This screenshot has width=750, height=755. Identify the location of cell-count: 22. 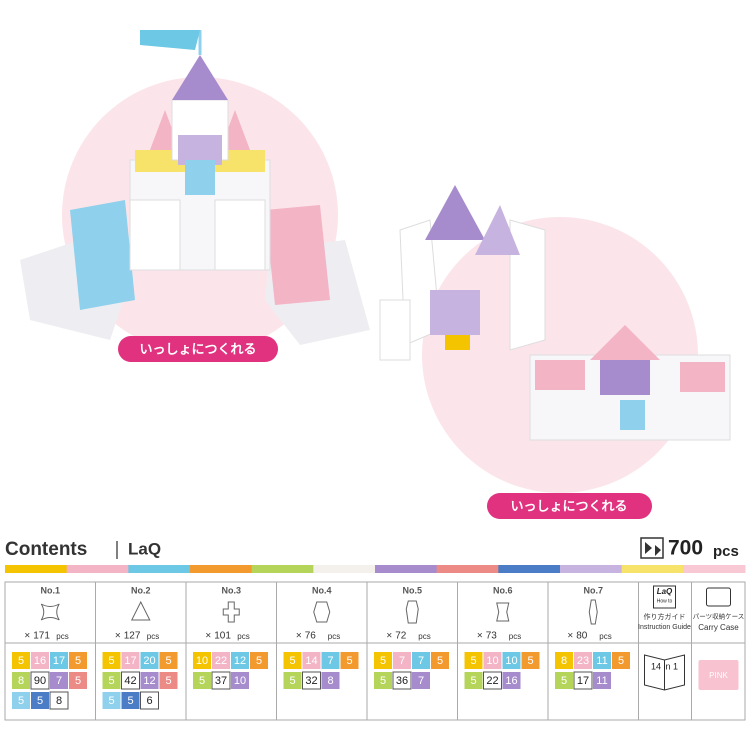
(492, 681).